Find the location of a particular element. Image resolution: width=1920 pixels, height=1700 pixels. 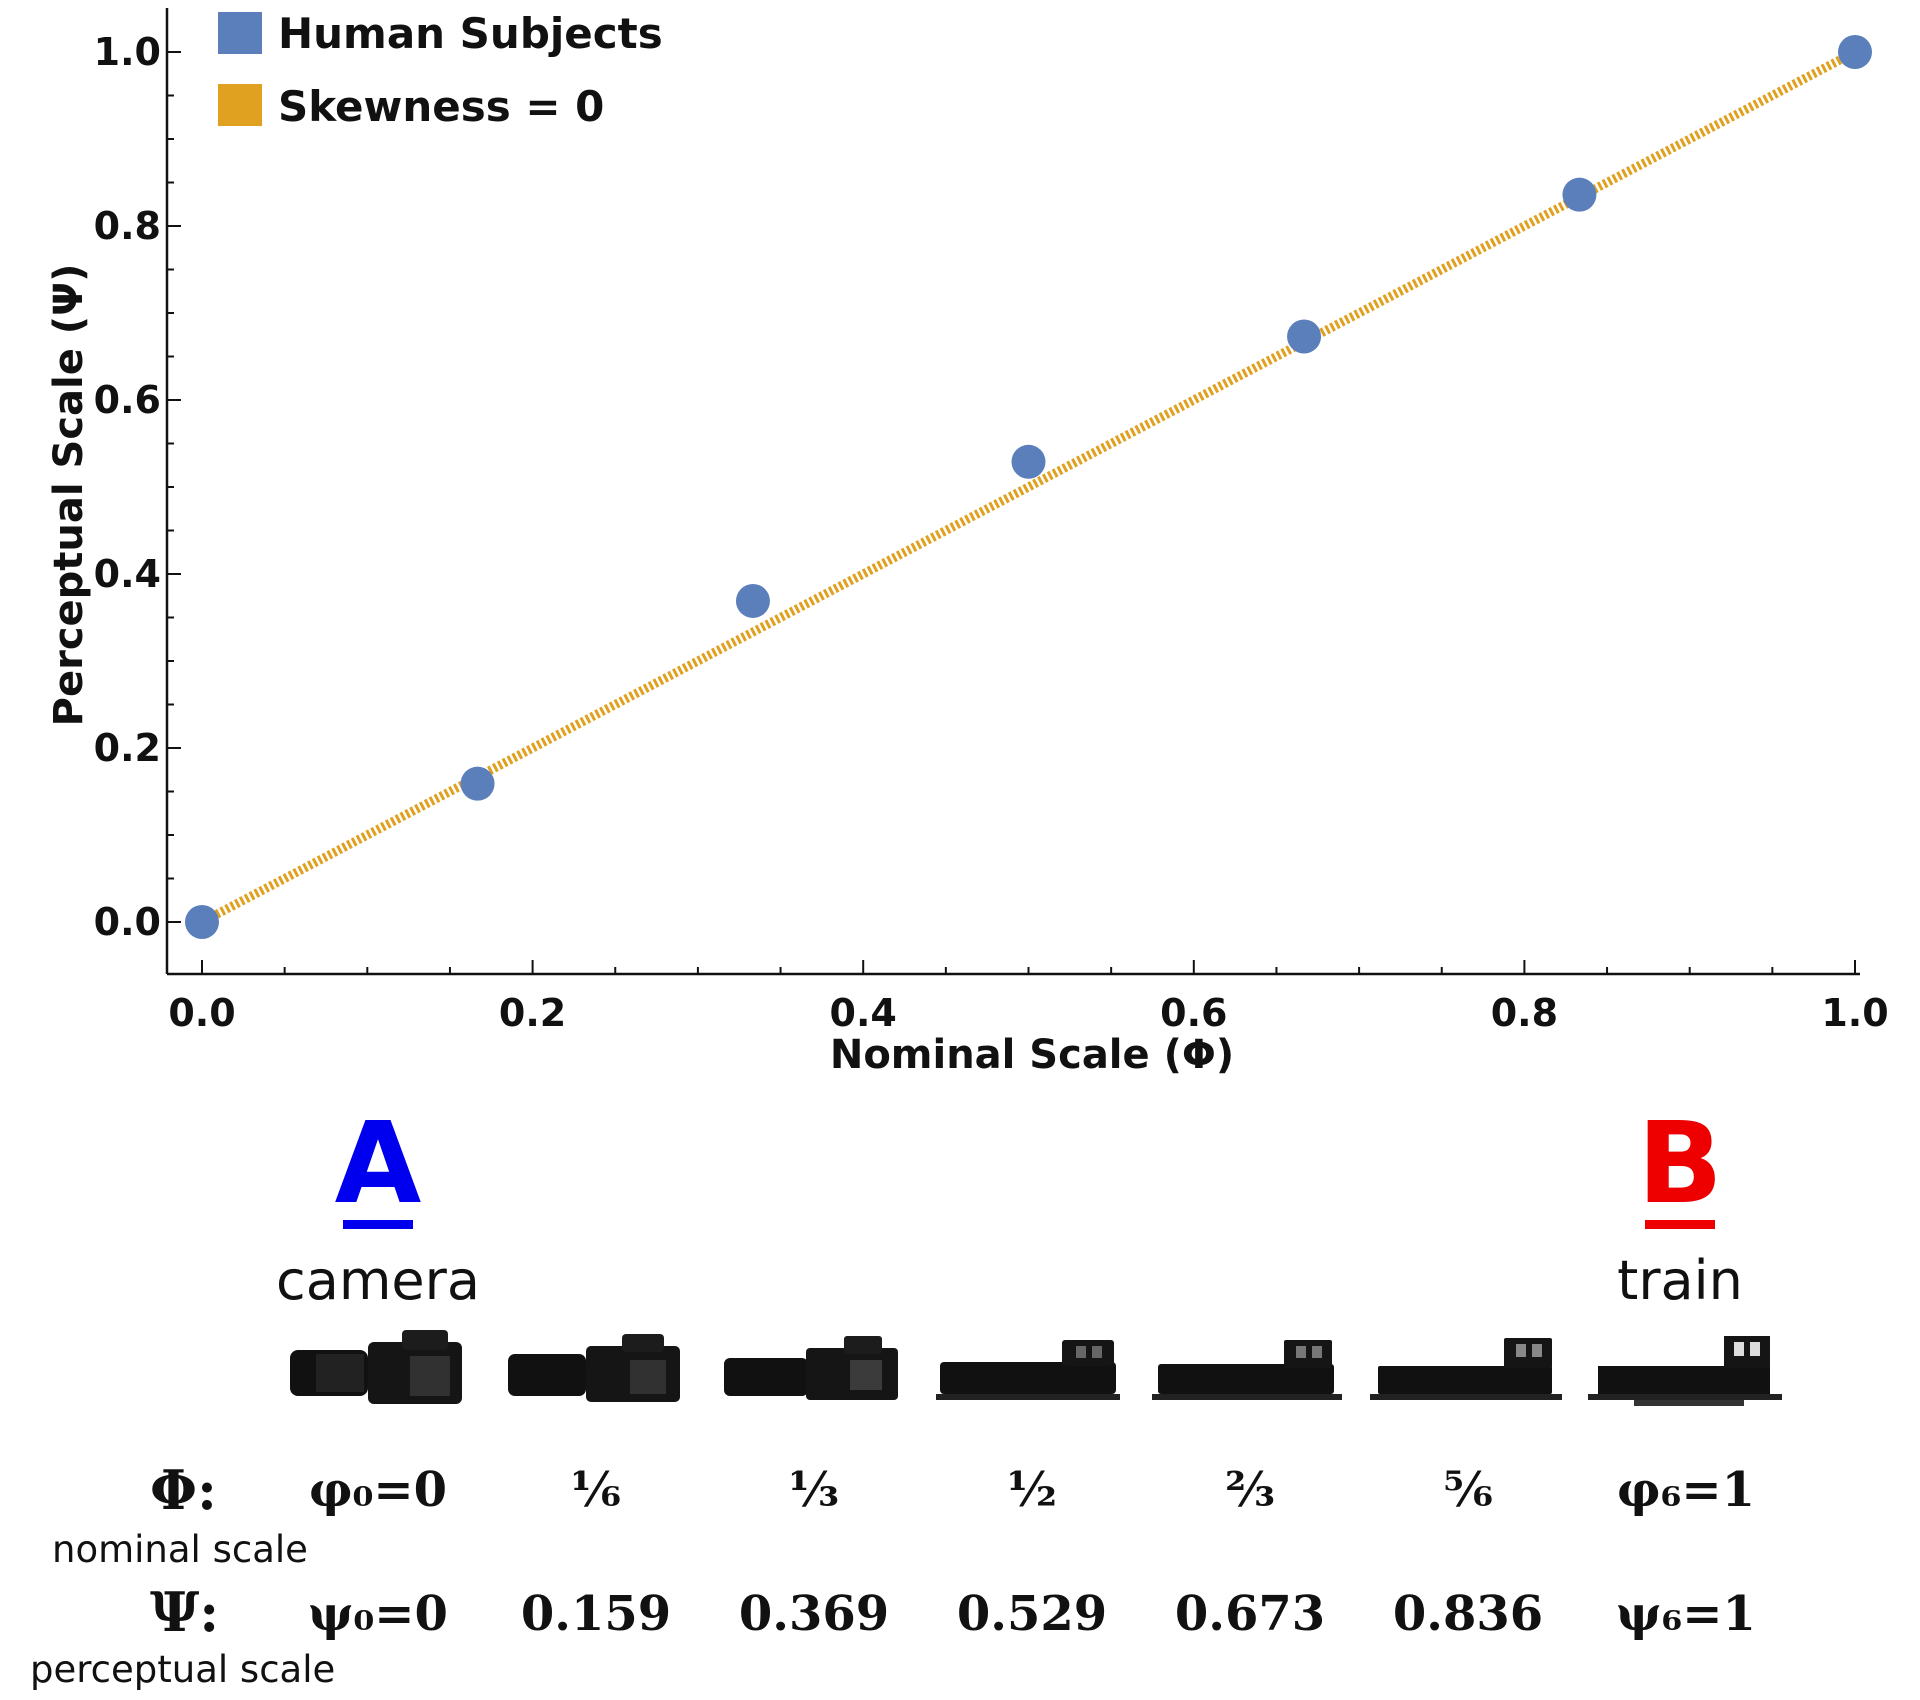

legend-swatch-skewness is located at coordinates (240, 105).